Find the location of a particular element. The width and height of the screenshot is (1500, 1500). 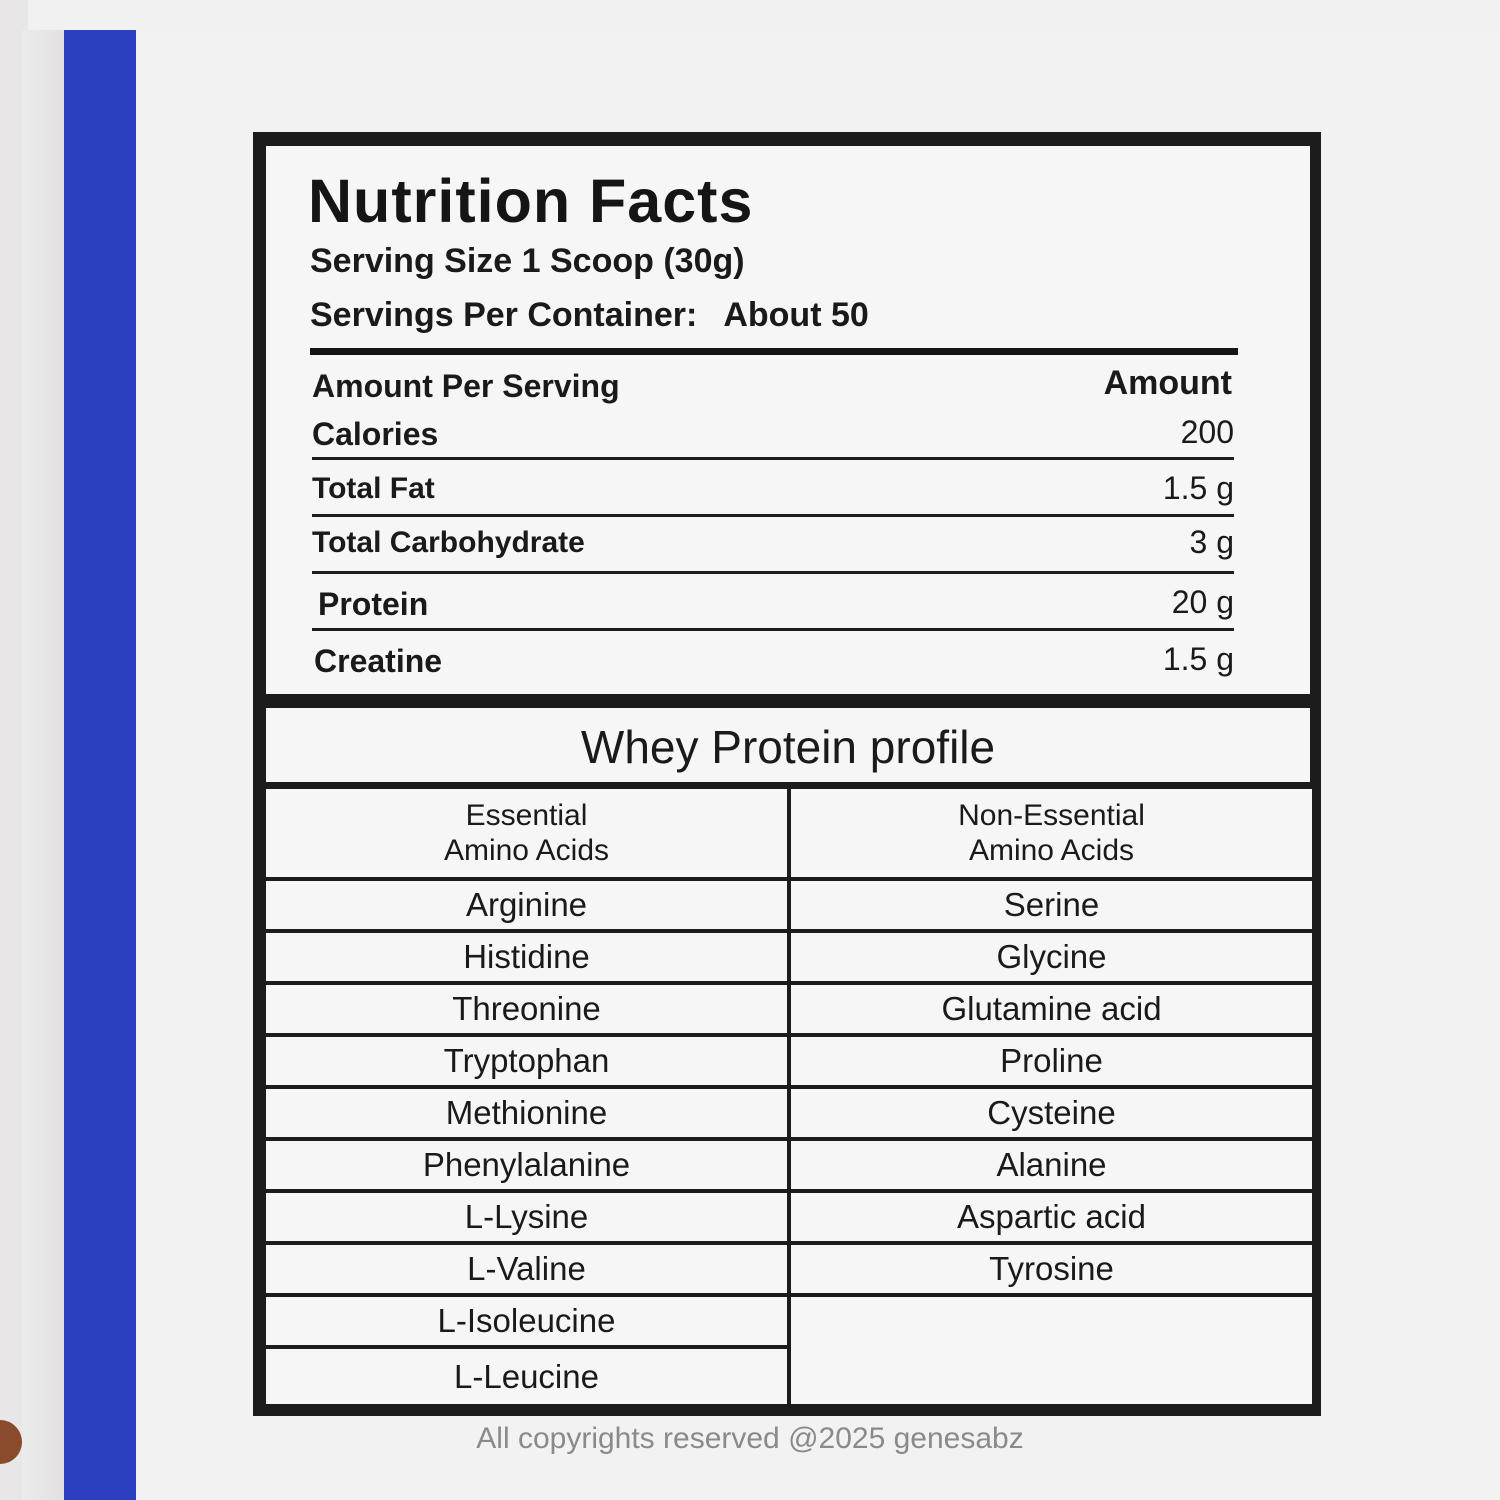

nutrient-value: 20 g is located at coordinates (1202, 602).